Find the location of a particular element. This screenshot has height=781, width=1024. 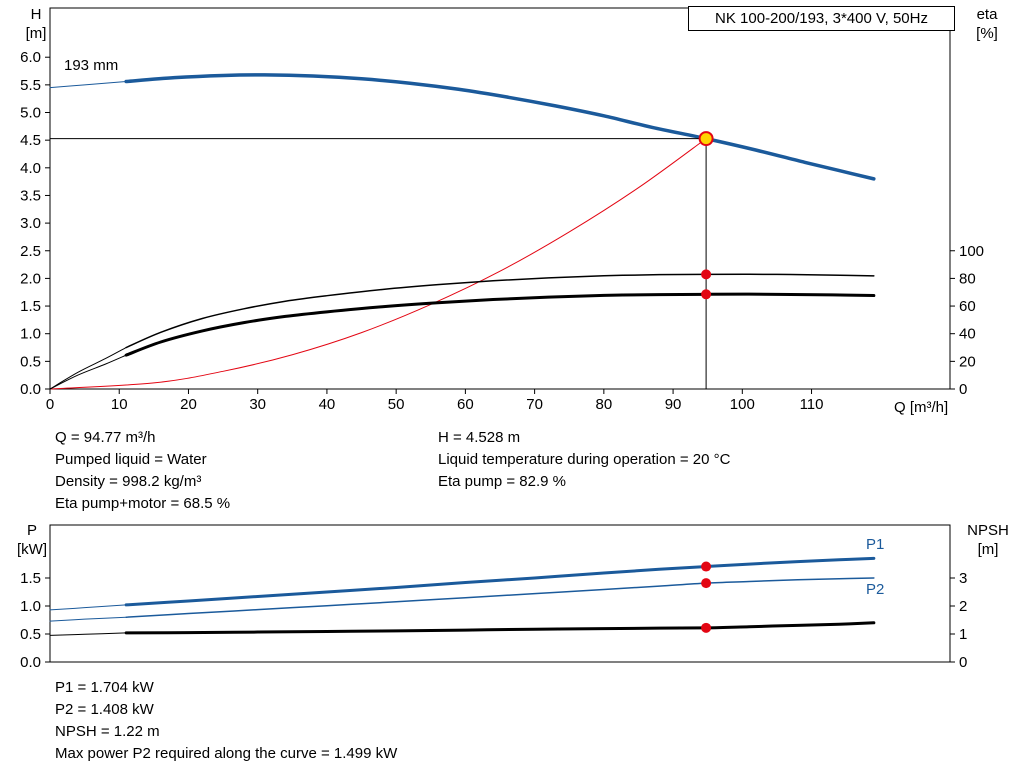

x-tick-label: 60 is located at coordinates (465, 404).